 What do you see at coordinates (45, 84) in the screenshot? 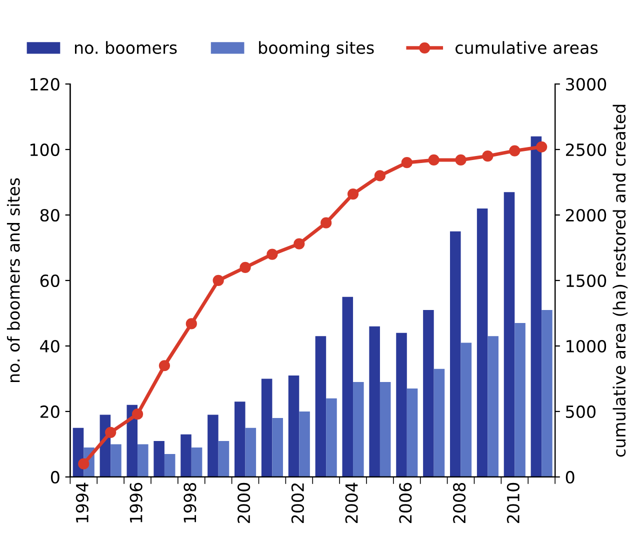
I see `y-tick-label: 120` at bounding box center [45, 84].